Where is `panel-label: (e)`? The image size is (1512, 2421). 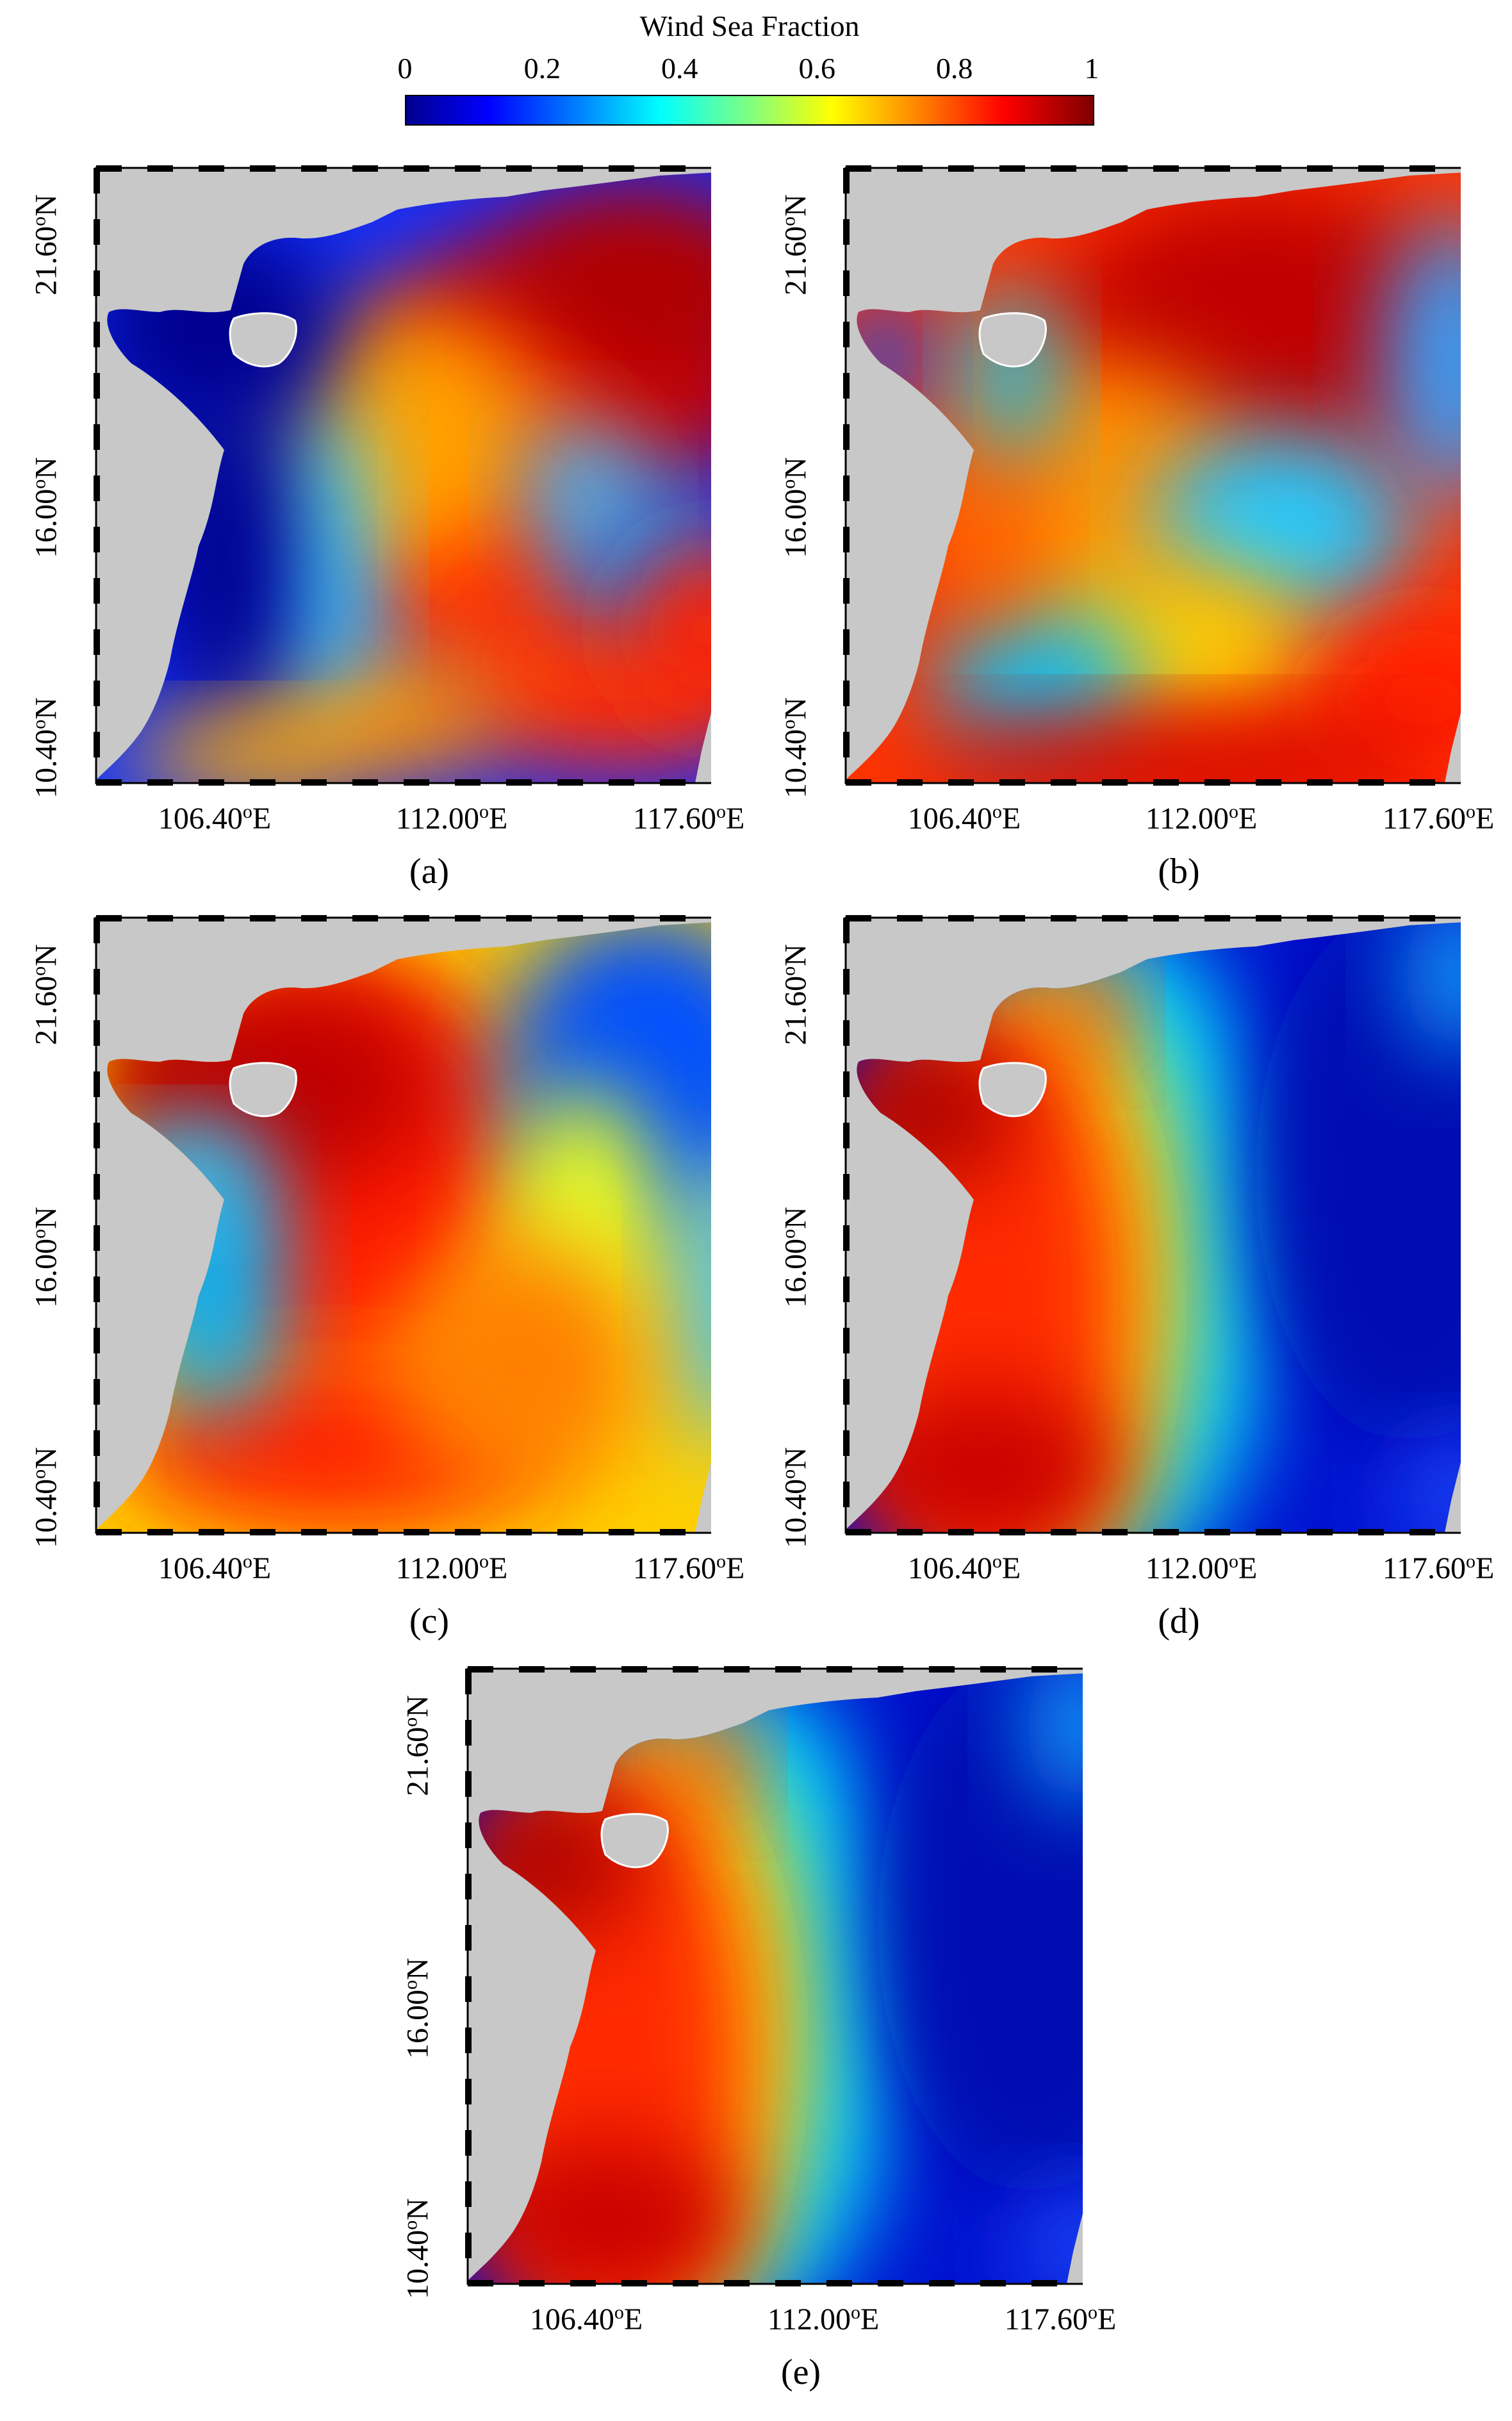 panel-label: (e) is located at coordinates (801, 2372).